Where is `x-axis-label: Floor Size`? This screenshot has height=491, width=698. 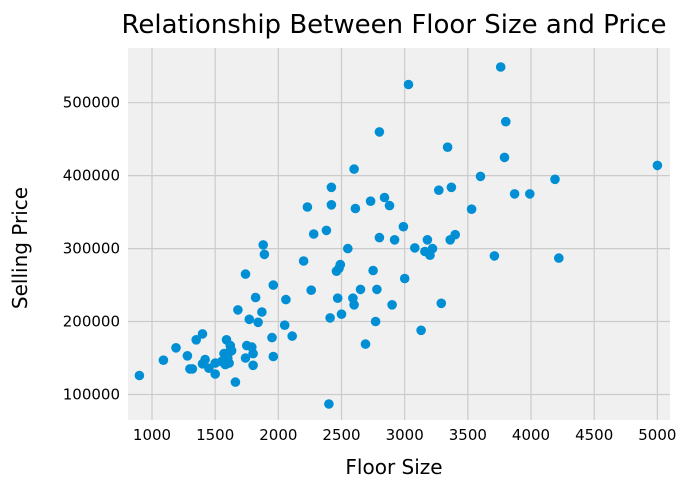 x-axis-label: Floor Size is located at coordinates (393, 467).